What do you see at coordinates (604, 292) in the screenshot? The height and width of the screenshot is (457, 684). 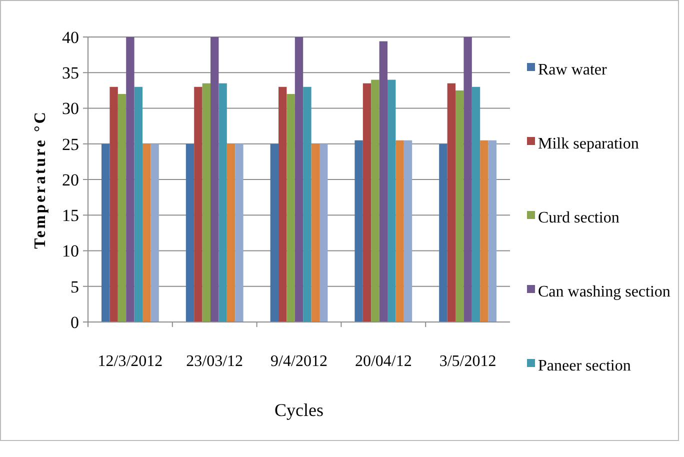 I see `legend-label: Can washing section` at bounding box center [604, 292].